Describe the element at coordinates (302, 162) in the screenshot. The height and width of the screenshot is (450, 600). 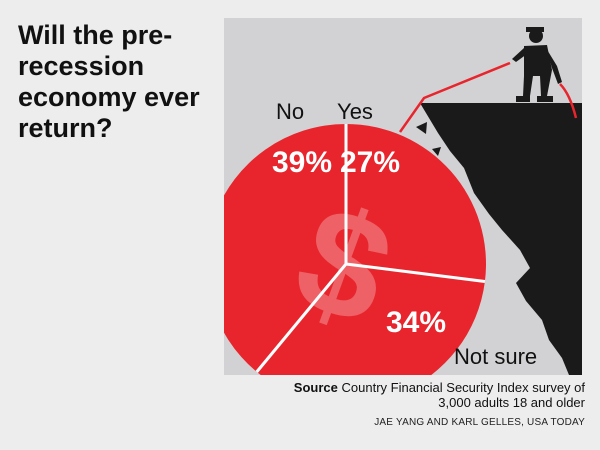
I see `value-label: 39%` at that location.